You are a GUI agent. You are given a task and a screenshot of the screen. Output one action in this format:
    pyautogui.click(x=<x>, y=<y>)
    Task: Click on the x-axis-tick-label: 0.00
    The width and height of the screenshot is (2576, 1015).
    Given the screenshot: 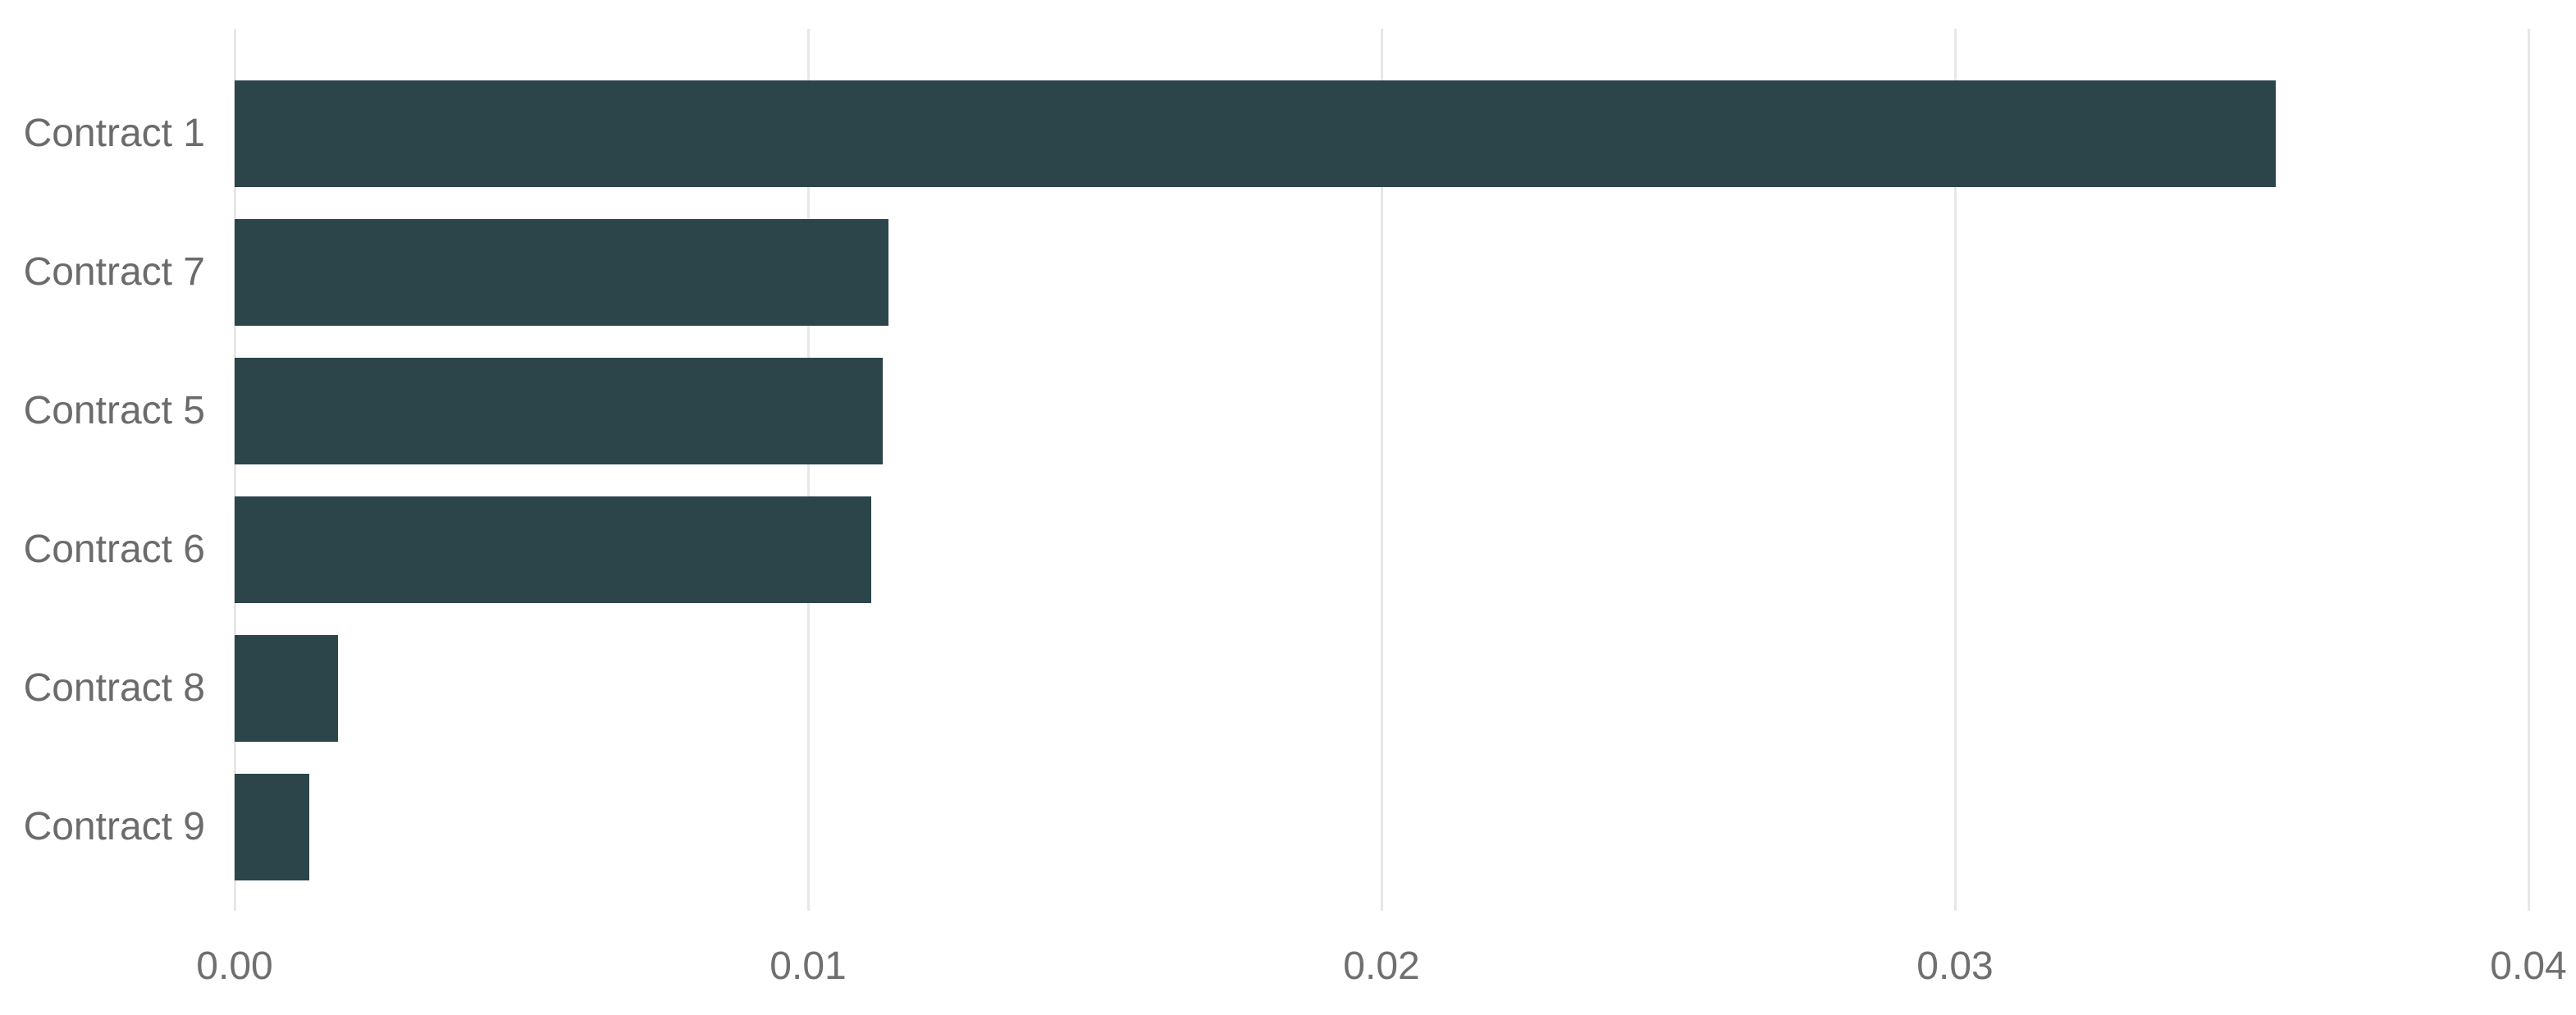 What is the action you would take?
    pyautogui.click(x=234, y=966)
    